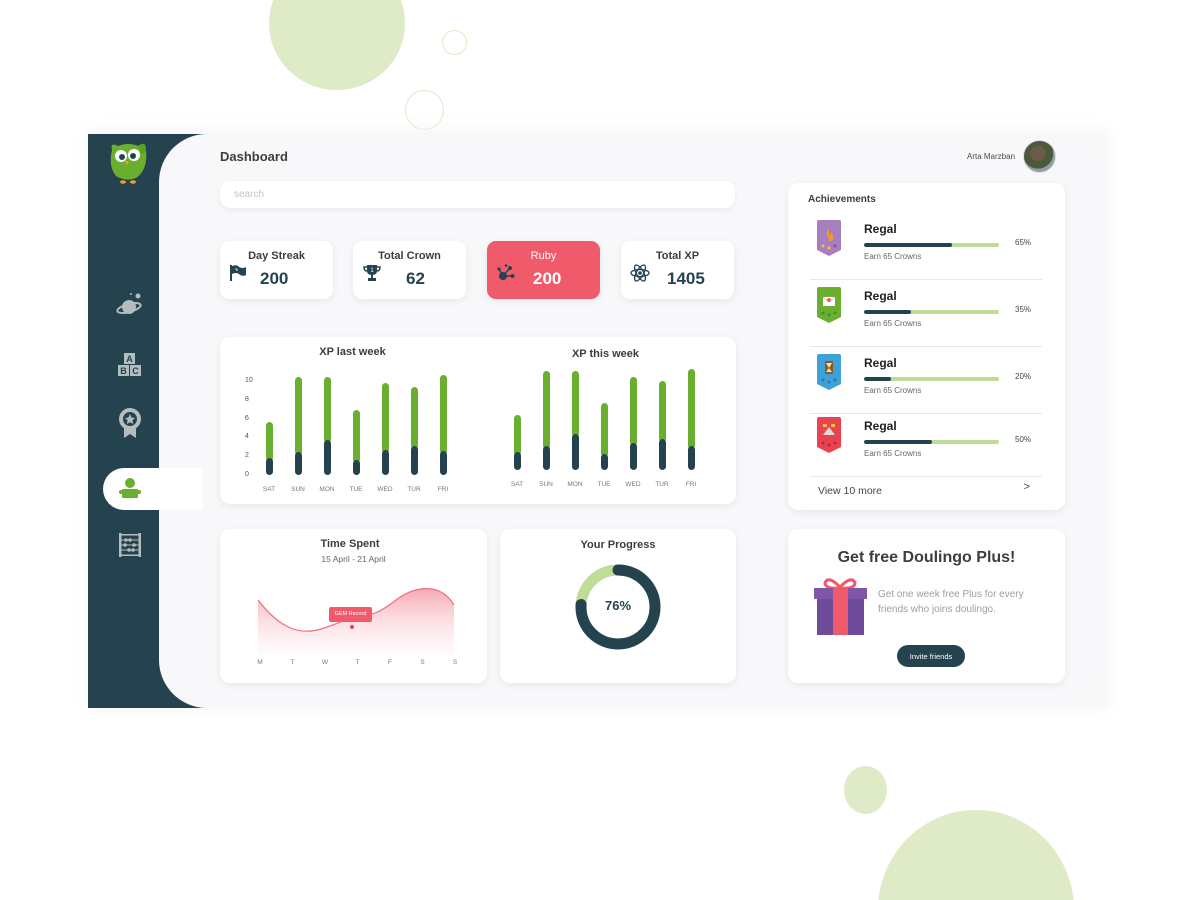 This screenshot has height=900, width=1200. I want to click on y-axis-tick: 2, so click(247, 456).